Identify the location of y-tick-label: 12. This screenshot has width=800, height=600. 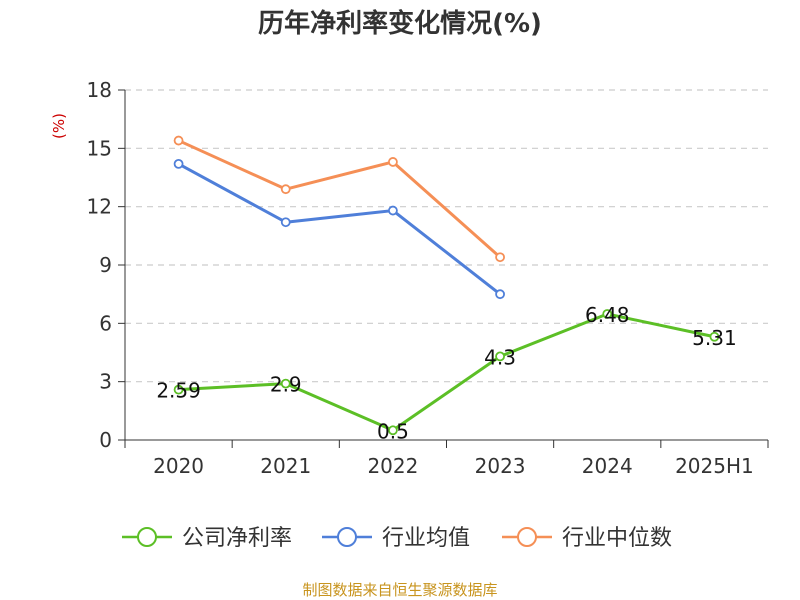
(99, 207).